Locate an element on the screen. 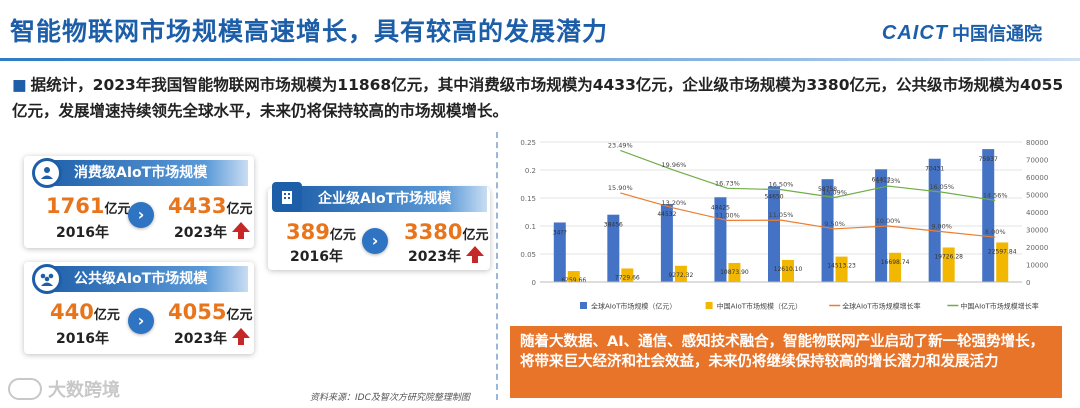 The image size is (1080, 408). line-data-label: 17.13% is located at coordinates (888, 181).